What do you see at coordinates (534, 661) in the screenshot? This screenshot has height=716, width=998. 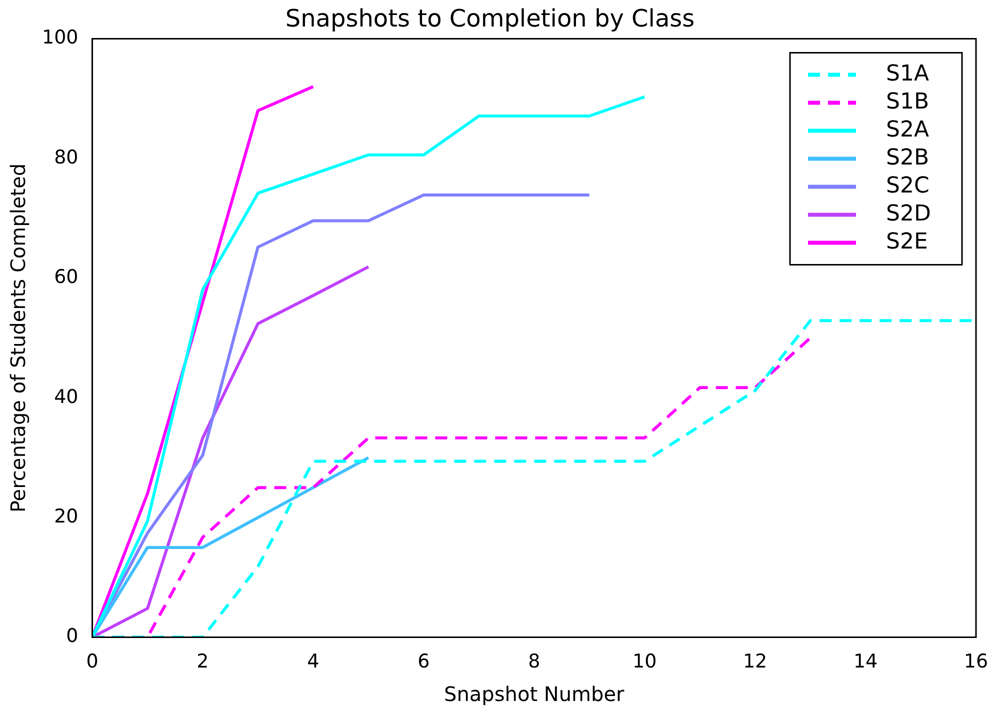 I see `x-tick-label: 8` at bounding box center [534, 661].